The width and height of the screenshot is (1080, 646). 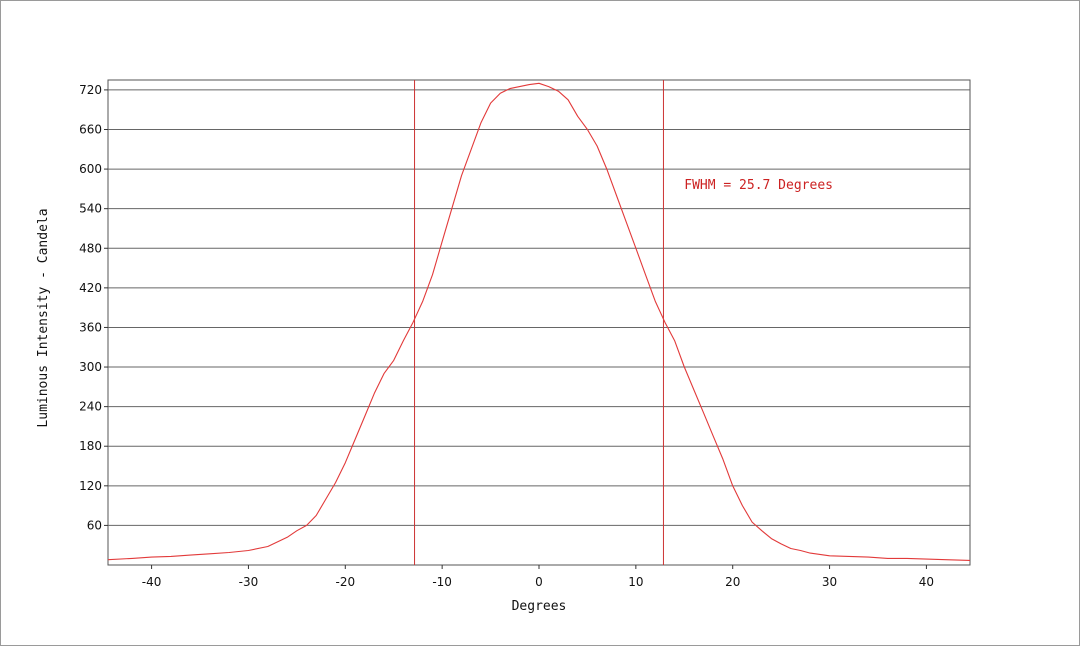 What do you see at coordinates (90, 407) in the screenshot?
I see `y-tick-label-240: 240` at bounding box center [90, 407].